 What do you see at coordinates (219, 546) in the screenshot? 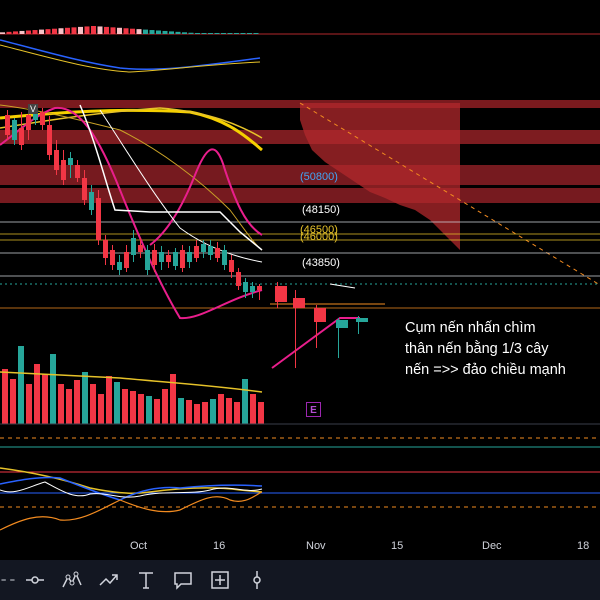
I see `time-label-16: 16` at bounding box center [219, 546].